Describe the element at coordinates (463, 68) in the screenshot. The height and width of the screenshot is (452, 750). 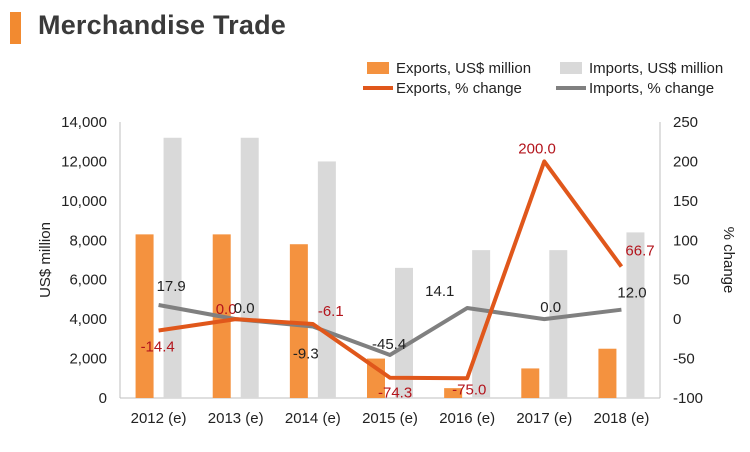
I see `legend-exports-bar-label: Exports, US$ million` at that location.